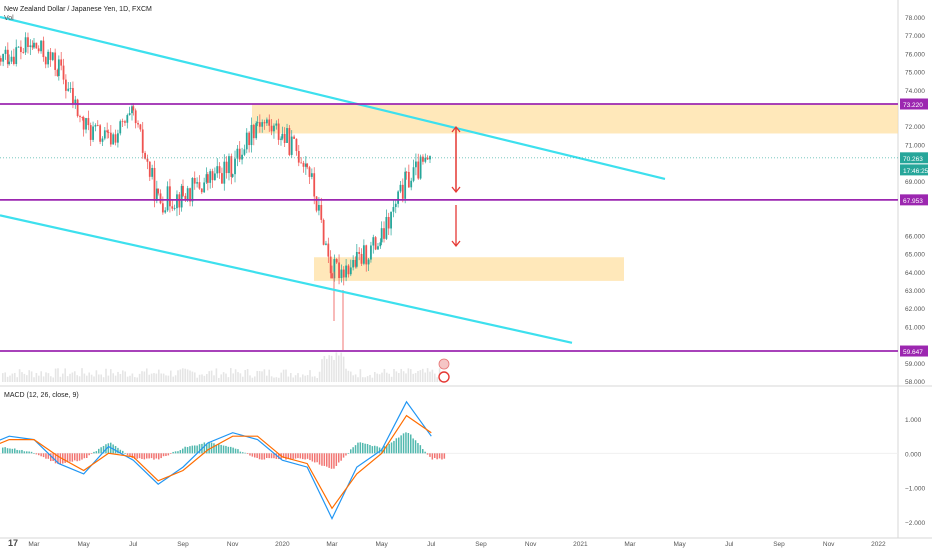  I want to click on price-badge-bg, so click(914, 351).